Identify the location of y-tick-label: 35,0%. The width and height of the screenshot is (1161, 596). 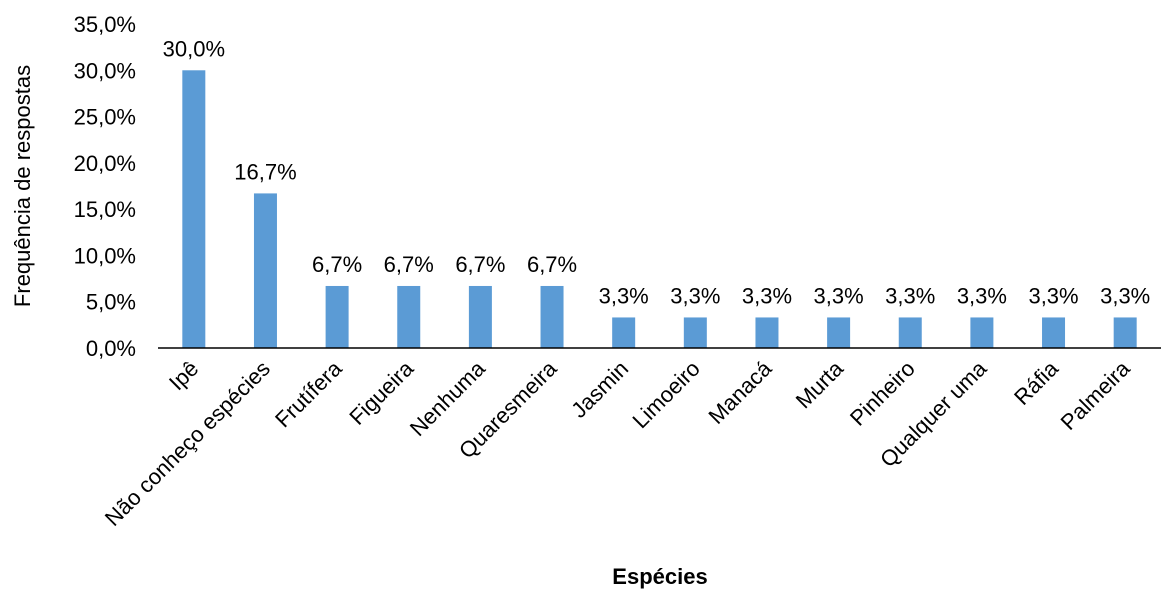
(105, 24).